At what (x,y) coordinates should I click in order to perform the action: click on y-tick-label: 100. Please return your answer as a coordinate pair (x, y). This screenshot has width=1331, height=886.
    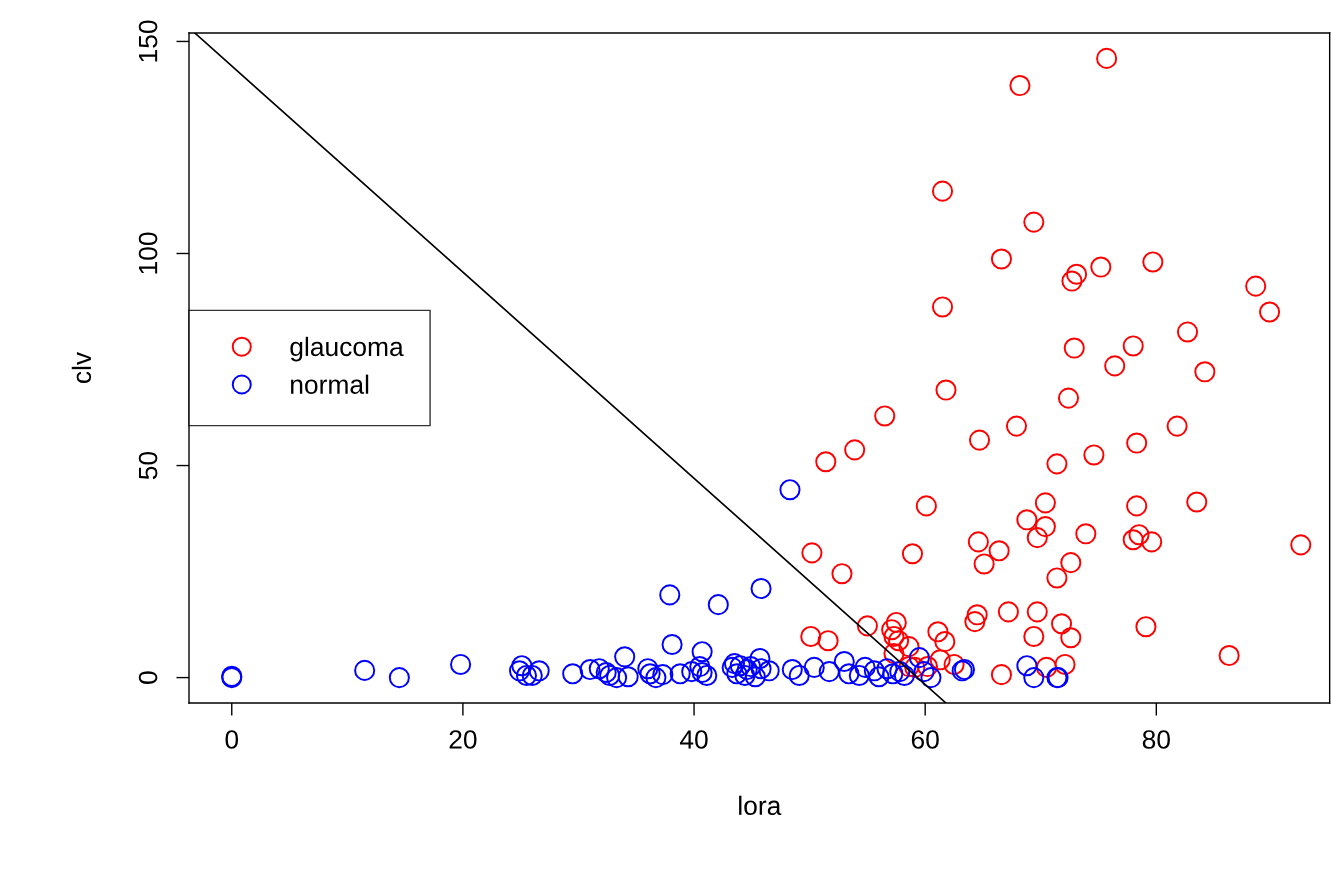
    Looking at the image, I should click on (148, 253).